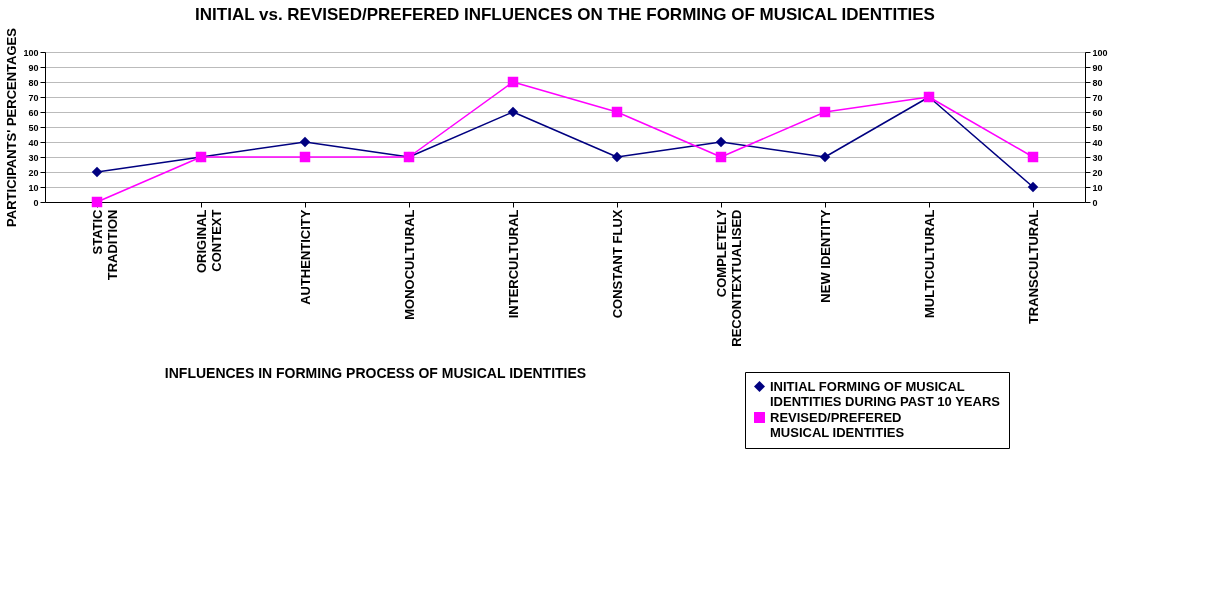 The width and height of the screenshot is (1221, 616). I want to click on y-tick-label: 80, so click(33, 82).